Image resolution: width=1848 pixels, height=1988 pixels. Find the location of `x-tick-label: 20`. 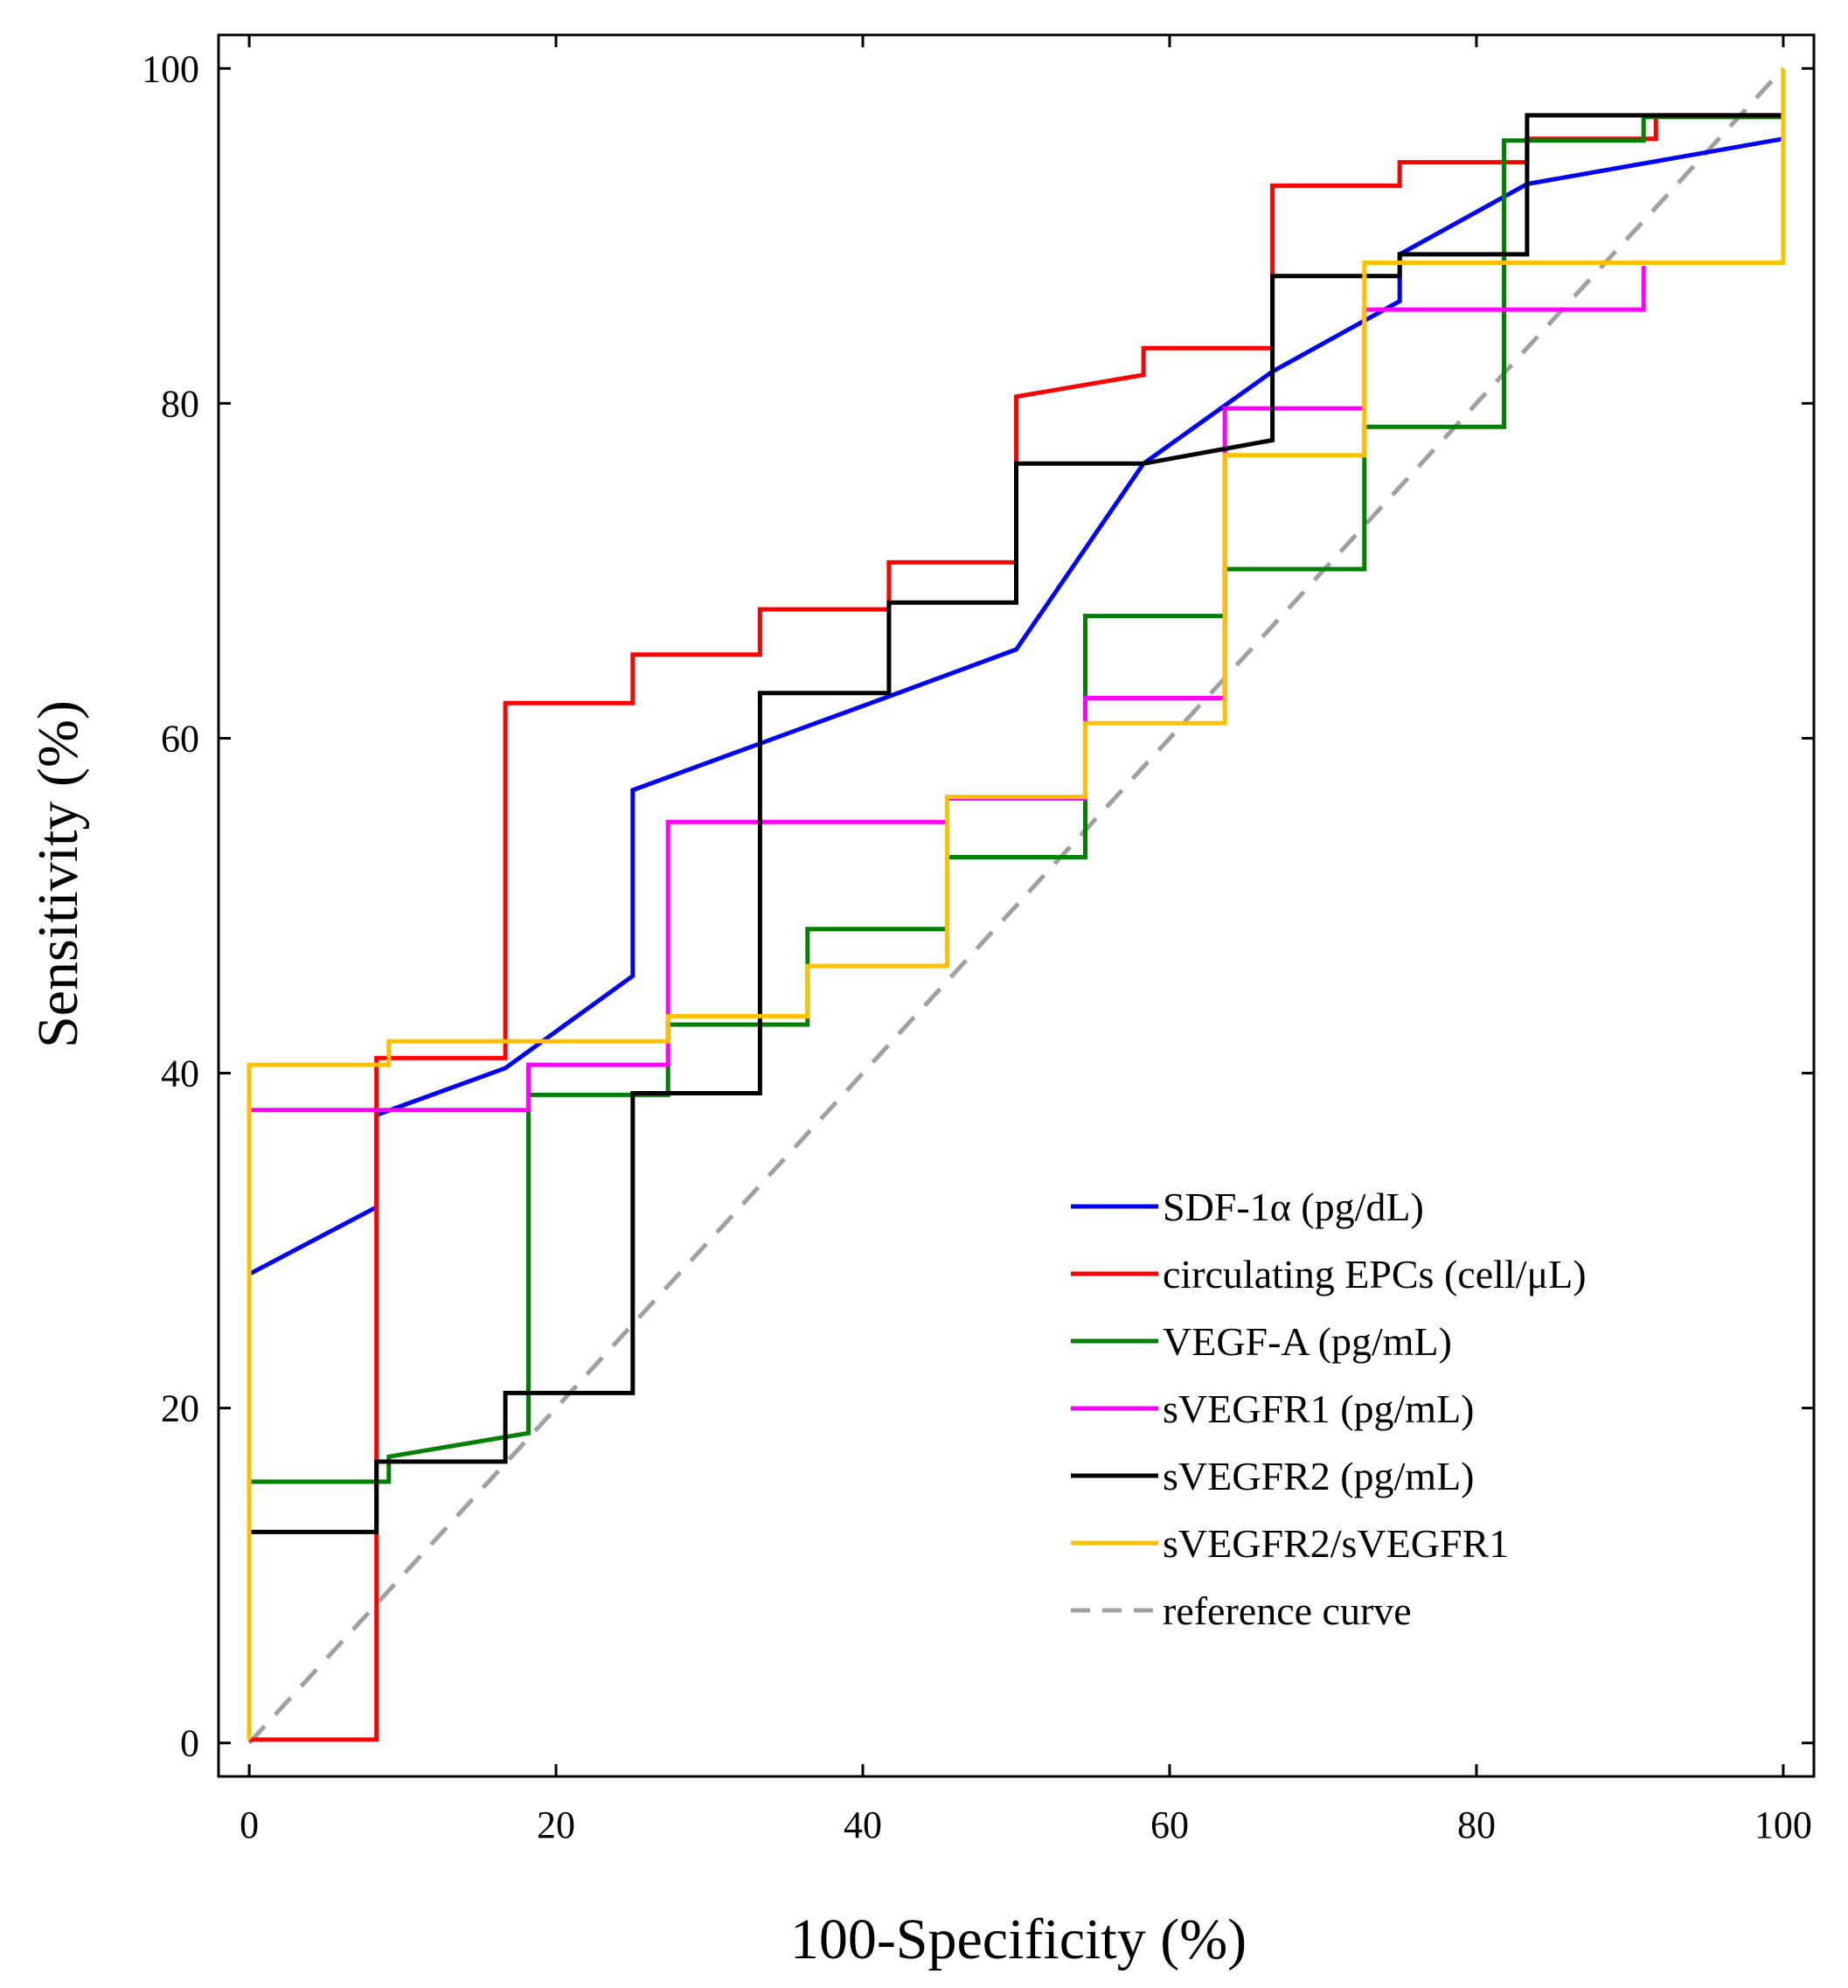

x-tick-label: 20 is located at coordinates (556, 1825).